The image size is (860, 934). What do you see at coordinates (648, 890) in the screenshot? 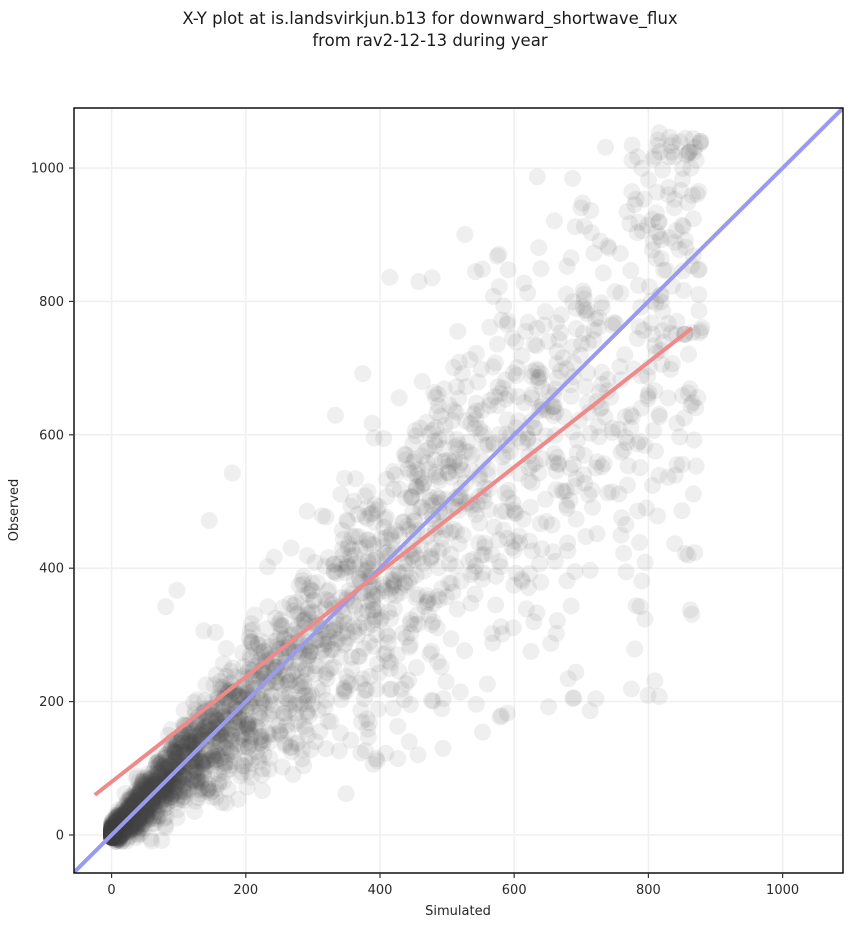
I see `x-tick-label: 800` at bounding box center [648, 890].